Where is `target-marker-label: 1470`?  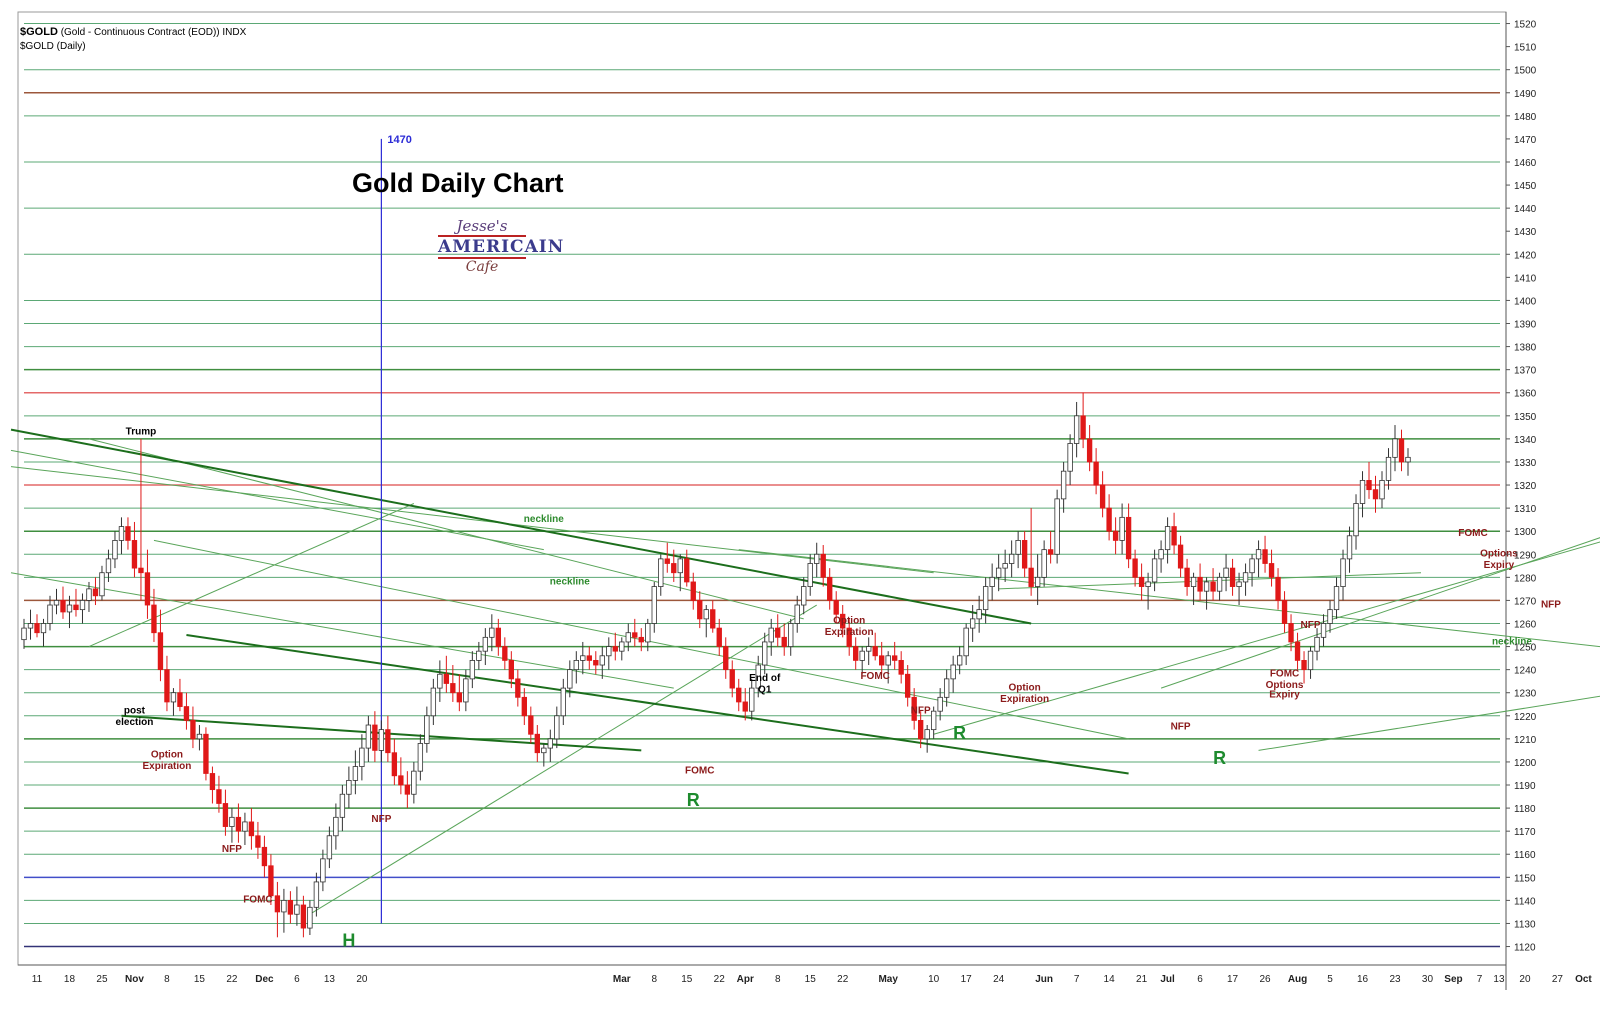 target-marker-label: 1470 is located at coordinates (399, 140).